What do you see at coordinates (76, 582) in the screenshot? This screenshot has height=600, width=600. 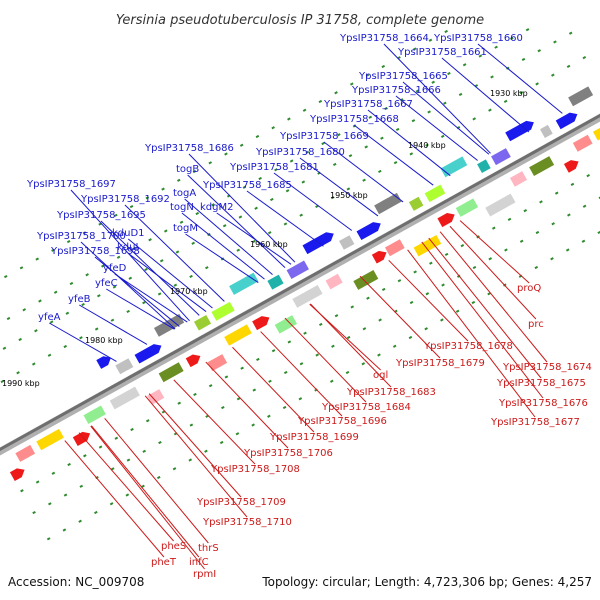 I see `accession-text: Accession: NC_009708` at bounding box center [76, 582].